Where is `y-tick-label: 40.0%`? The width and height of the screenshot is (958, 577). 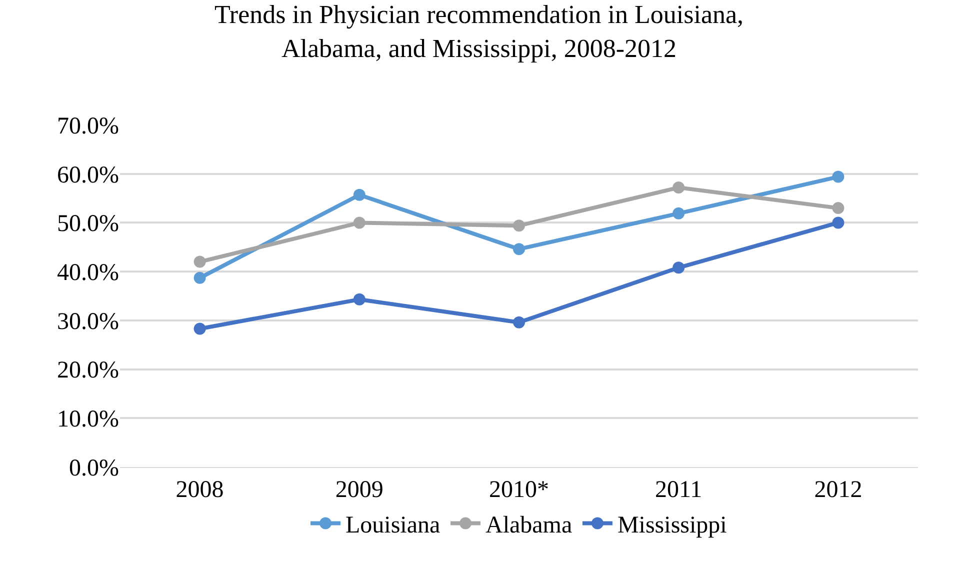
y-tick-label: 40.0% is located at coordinates (88, 273).